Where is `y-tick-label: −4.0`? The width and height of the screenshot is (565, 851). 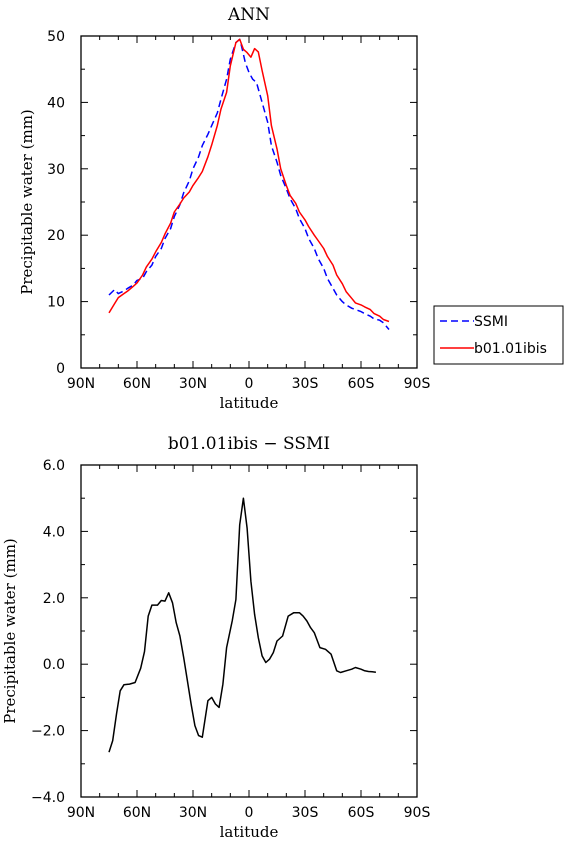 y-tick-label: −4.0 is located at coordinates (48, 798).